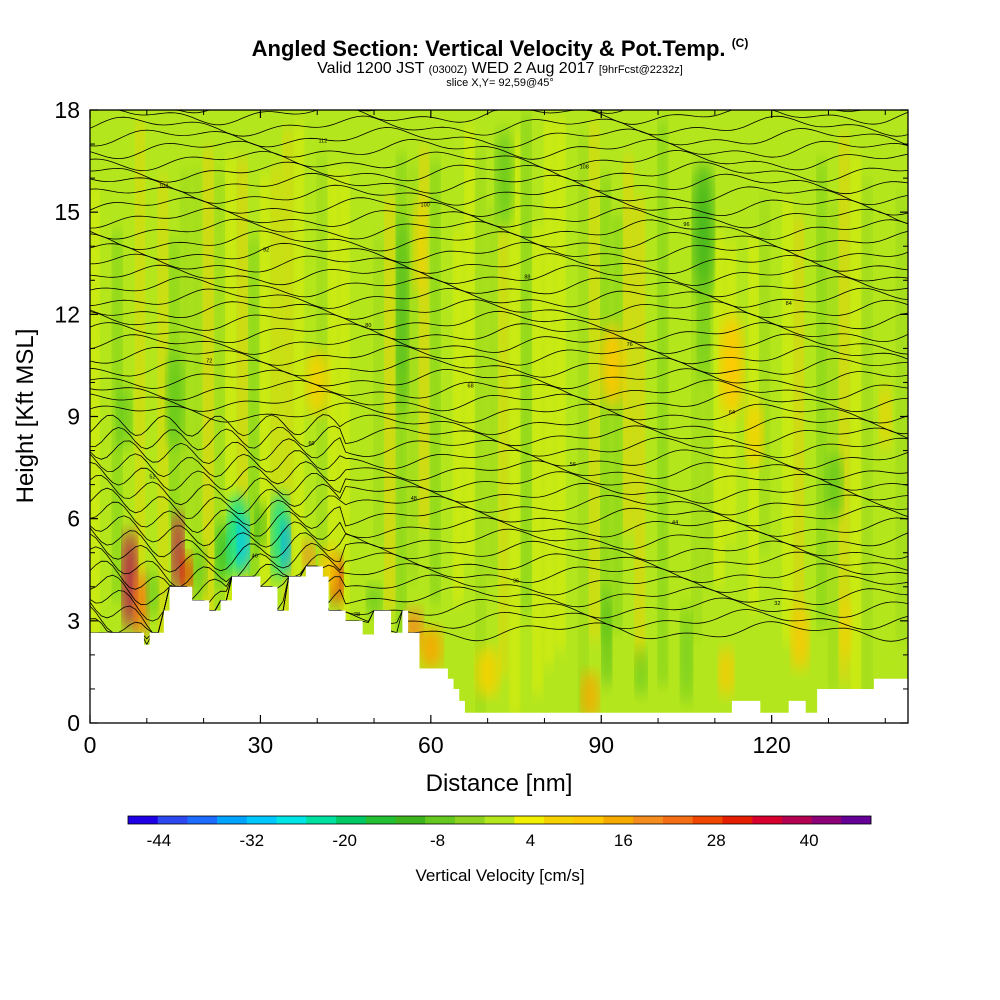 The height and width of the screenshot is (1000, 1000). I want to click on colorbar-tick-label: -44, so click(159, 840).